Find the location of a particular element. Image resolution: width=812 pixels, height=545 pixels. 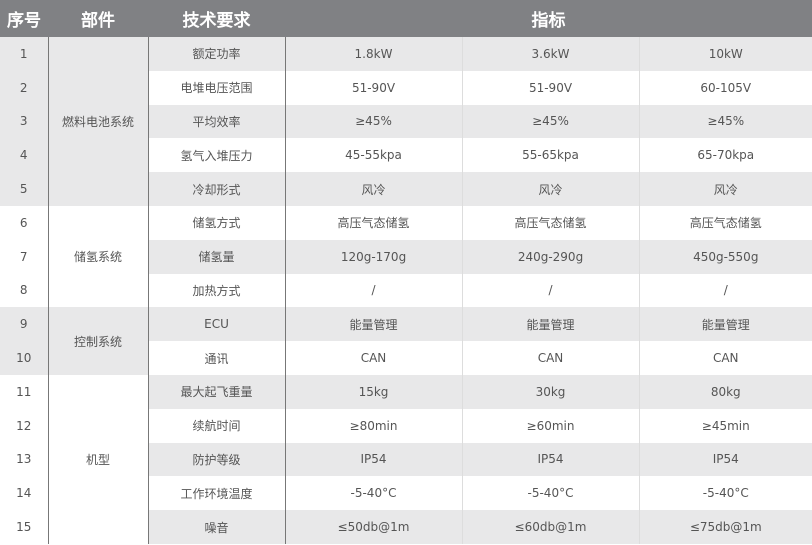

table-row: 13 防护等级 IP54 IP54 IP54 is located at coordinates (406, 459).